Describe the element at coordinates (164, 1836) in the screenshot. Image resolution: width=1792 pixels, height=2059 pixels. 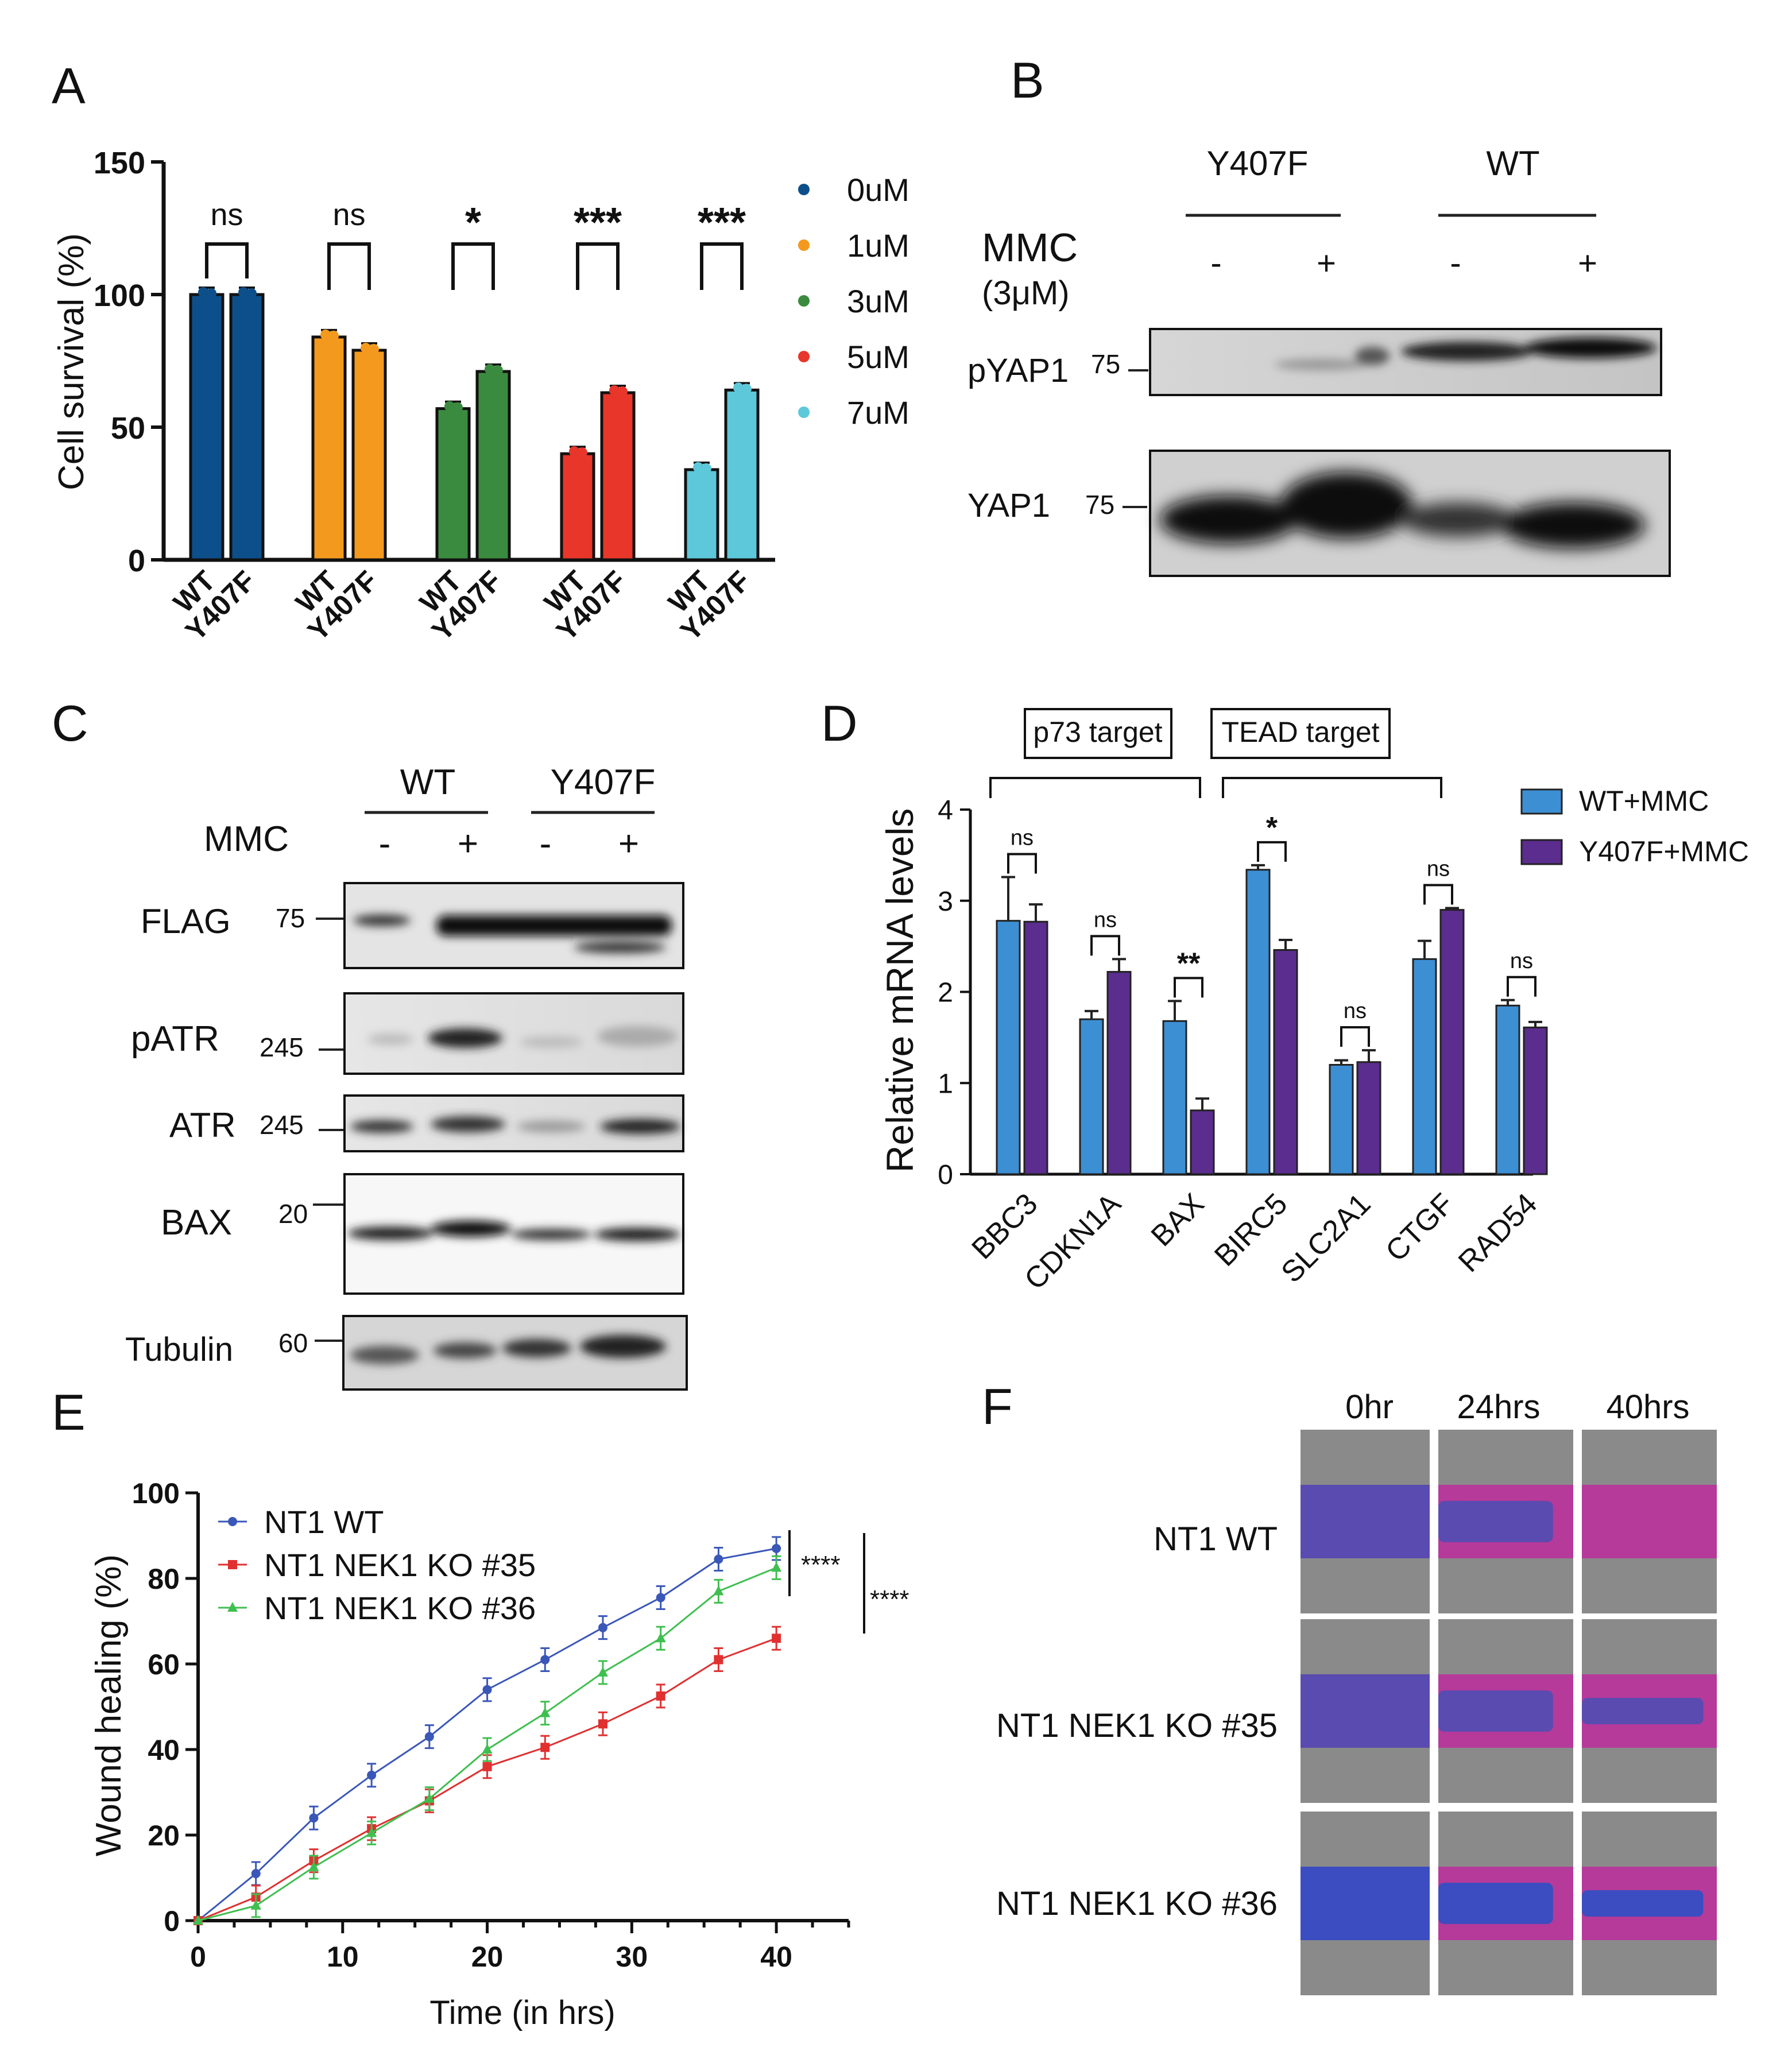
I see `e-y-tick-label: 20` at that location.